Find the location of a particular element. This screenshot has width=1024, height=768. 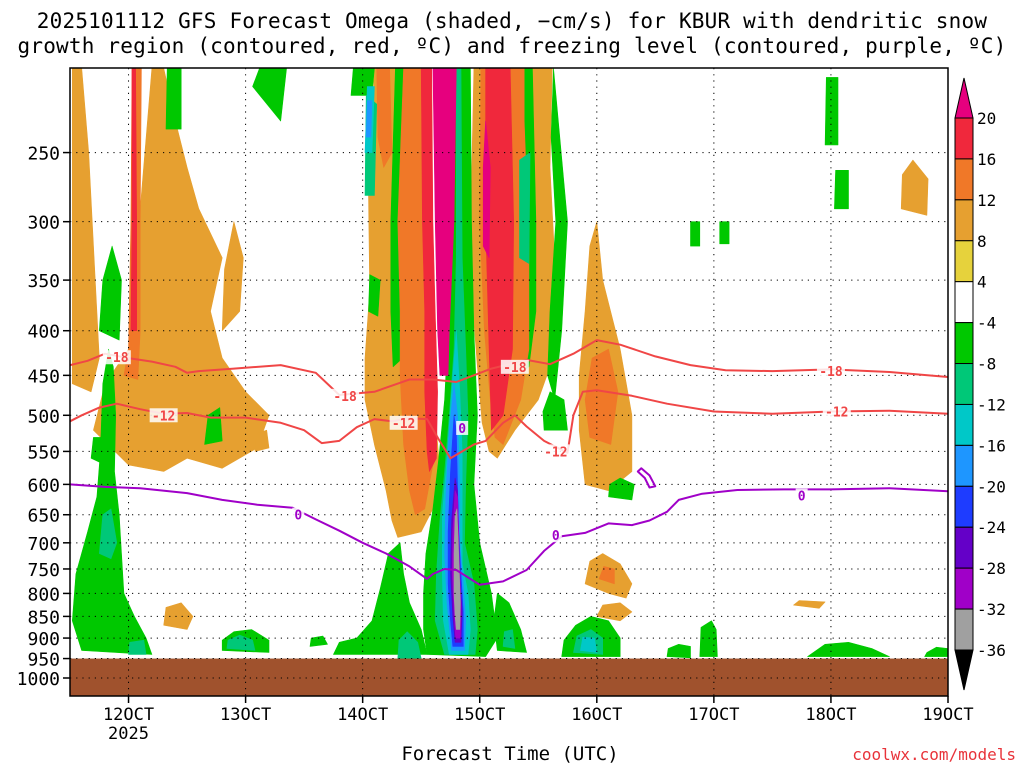

colorbar-label-2: 12 is located at coordinates (986, 200).